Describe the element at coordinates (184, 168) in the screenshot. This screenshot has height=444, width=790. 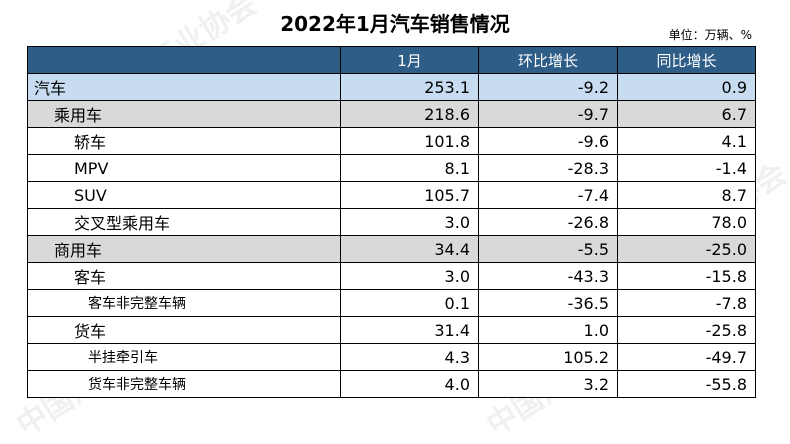
I see `row-name: MPV` at that location.